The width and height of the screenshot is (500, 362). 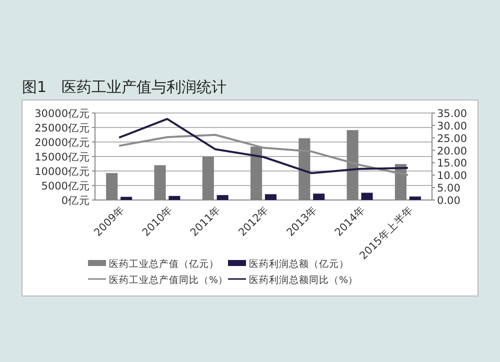 I want to click on y2-tick-label: 35.00, so click(x=452, y=114).